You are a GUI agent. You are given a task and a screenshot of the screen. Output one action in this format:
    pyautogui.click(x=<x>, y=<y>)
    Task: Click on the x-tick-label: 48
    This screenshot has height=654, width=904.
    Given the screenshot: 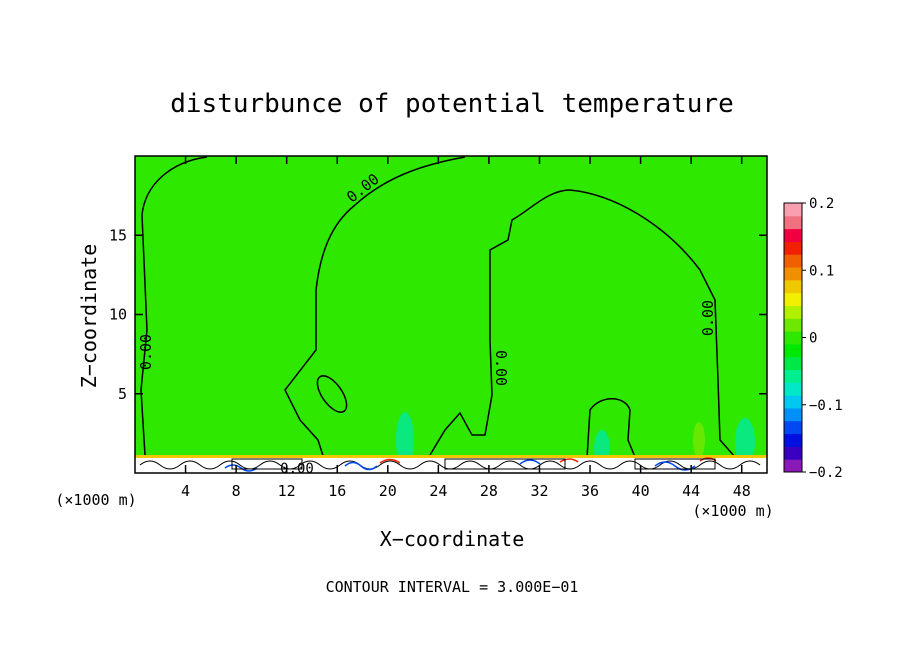 What is the action you would take?
    pyautogui.click(x=742, y=491)
    